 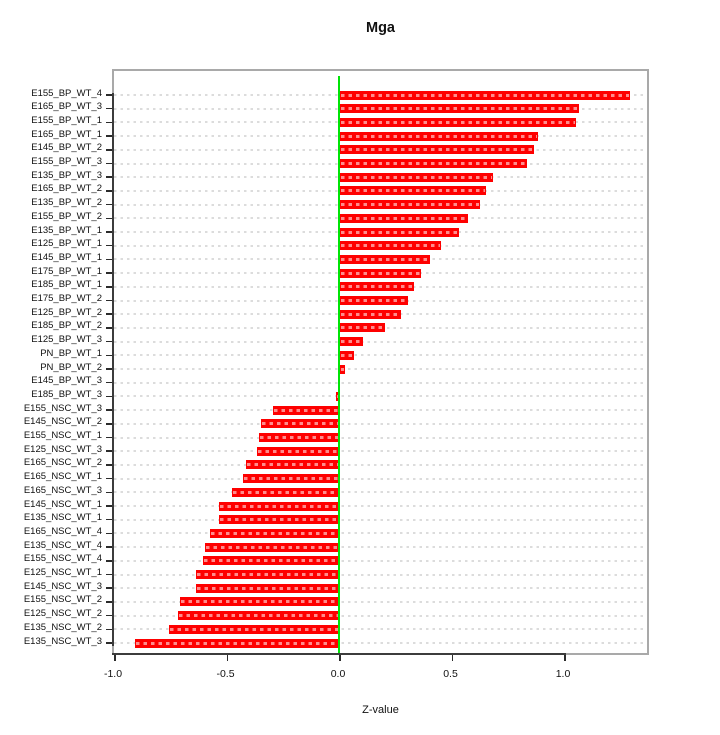 I want to click on y-axis-label: E135_BP_WT_3, so click(x=66, y=175).